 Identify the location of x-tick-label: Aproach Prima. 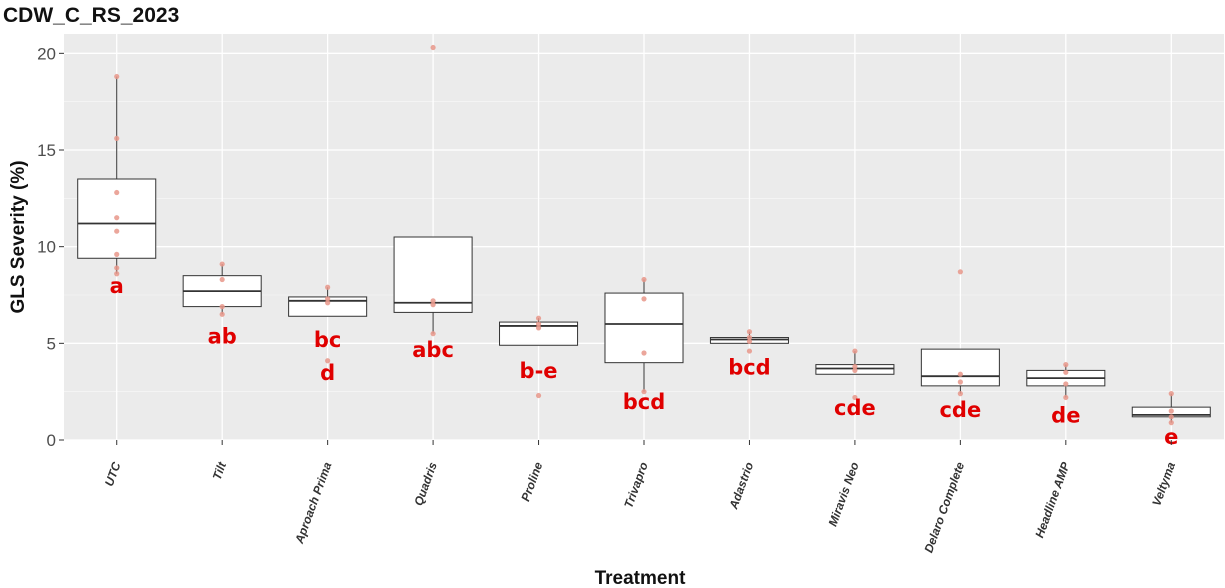
(313, 503).